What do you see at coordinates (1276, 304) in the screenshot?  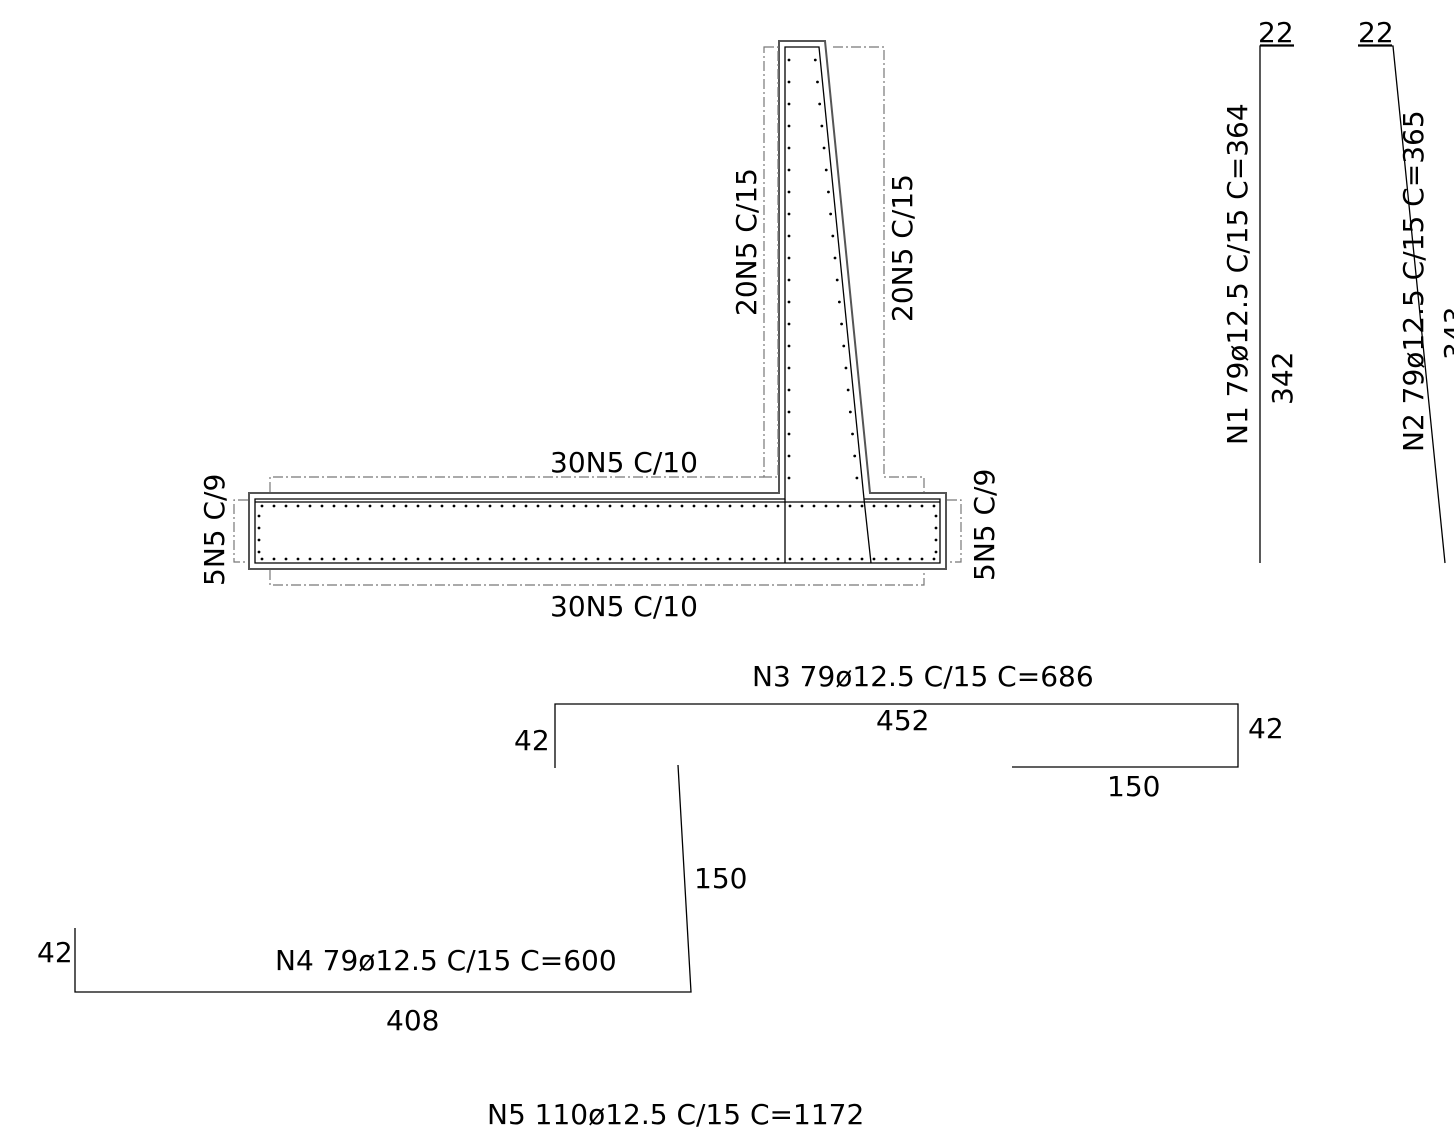 I see `bar-n1-shape` at bounding box center [1276, 304].